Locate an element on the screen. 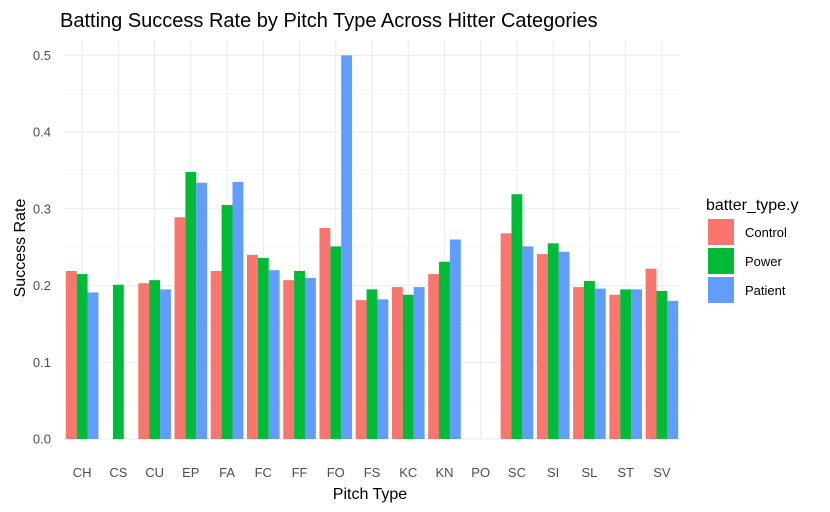 The image size is (830, 512). x-tick-label: EP is located at coordinates (190, 472).